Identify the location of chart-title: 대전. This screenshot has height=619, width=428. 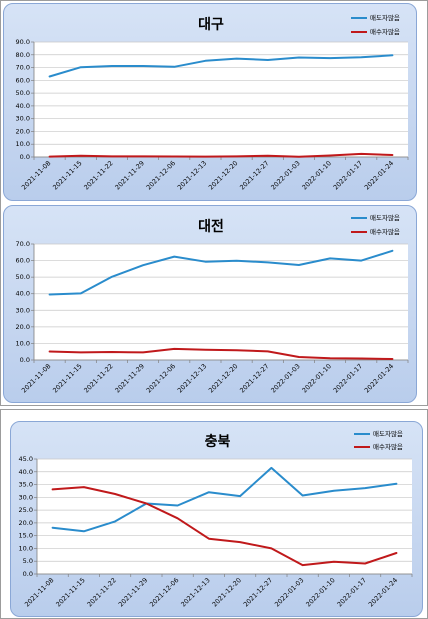
(211, 226).